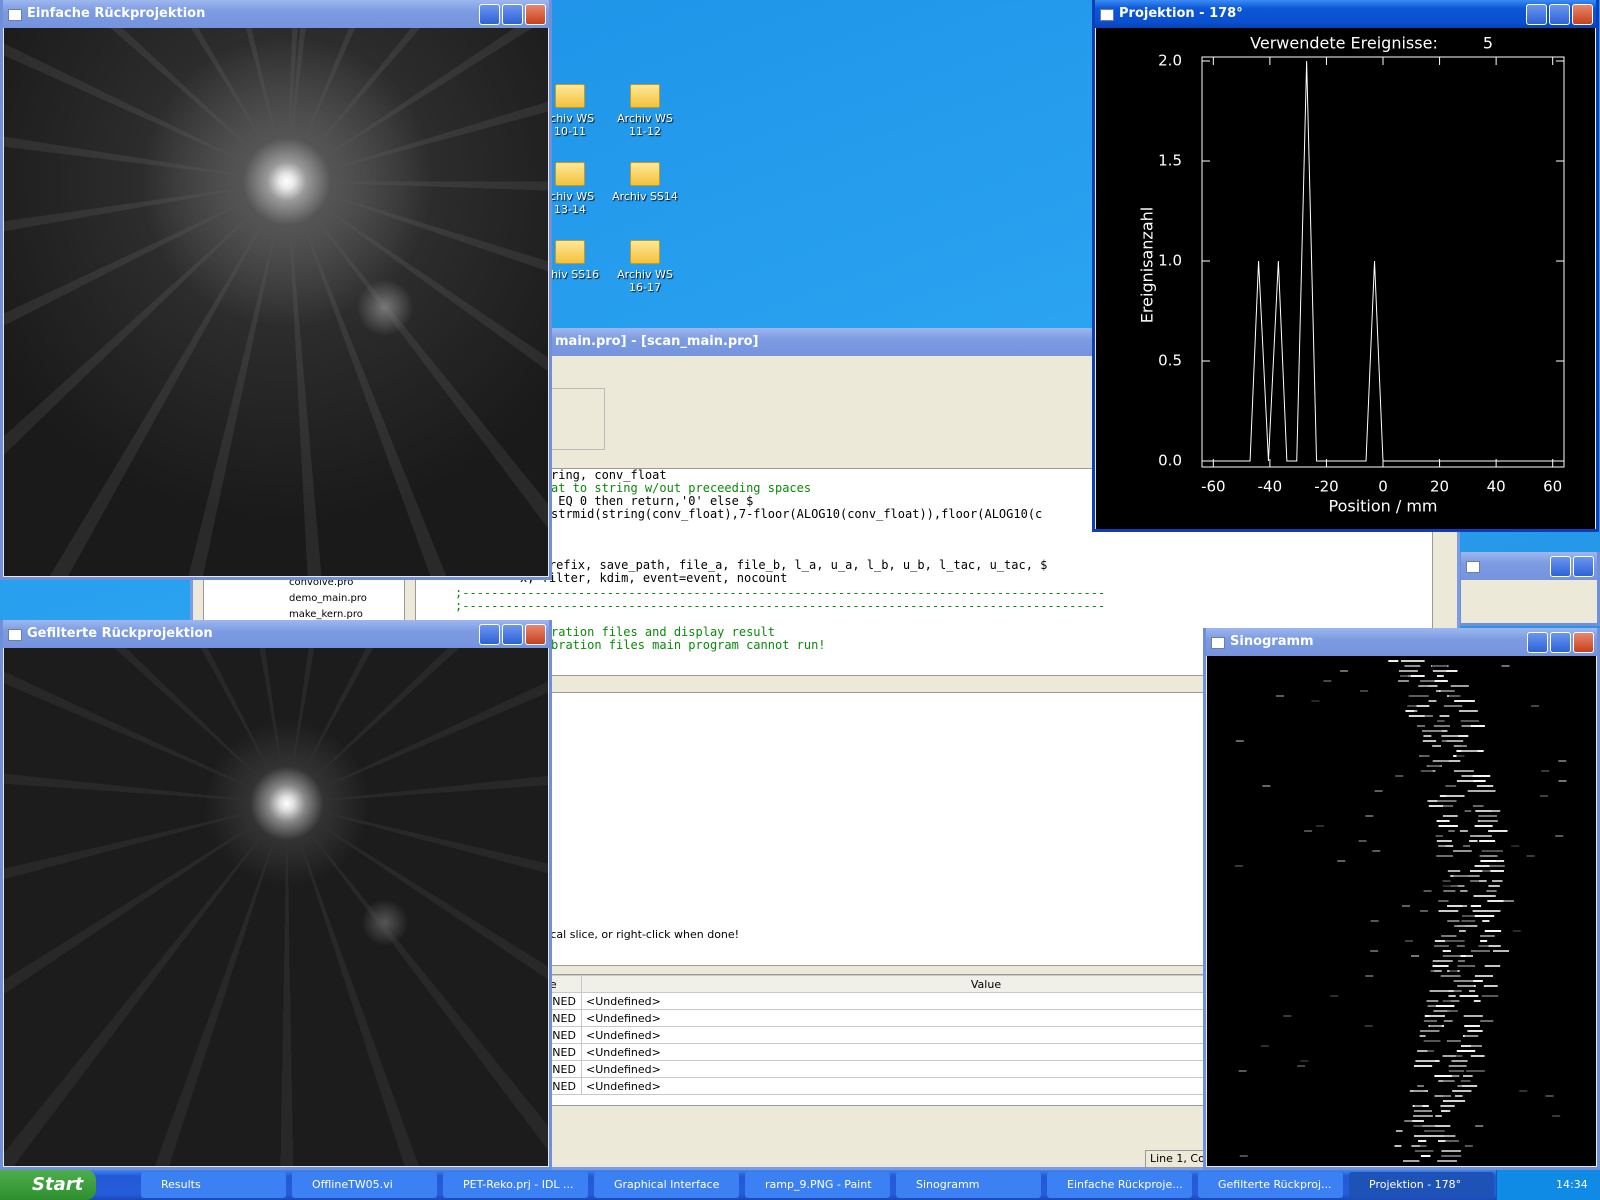 The width and height of the screenshot is (1600, 1200). Describe the element at coordinates (652, 501) in the screenshot. I see `code-line: EQ 0 then return,'0' else $` at that location.